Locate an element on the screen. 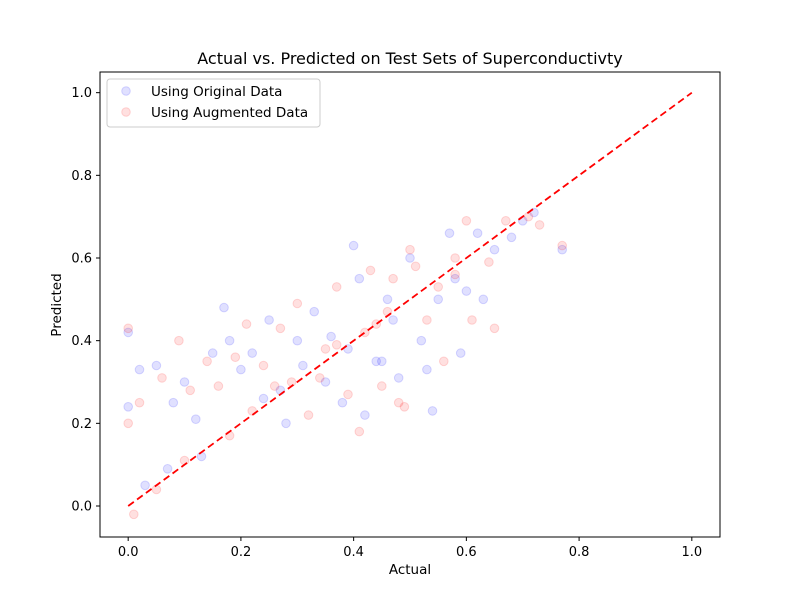 The height and width of the screenshot is (600, 800). x-tick-label: 0.4 is located at coordinates (353, 552).